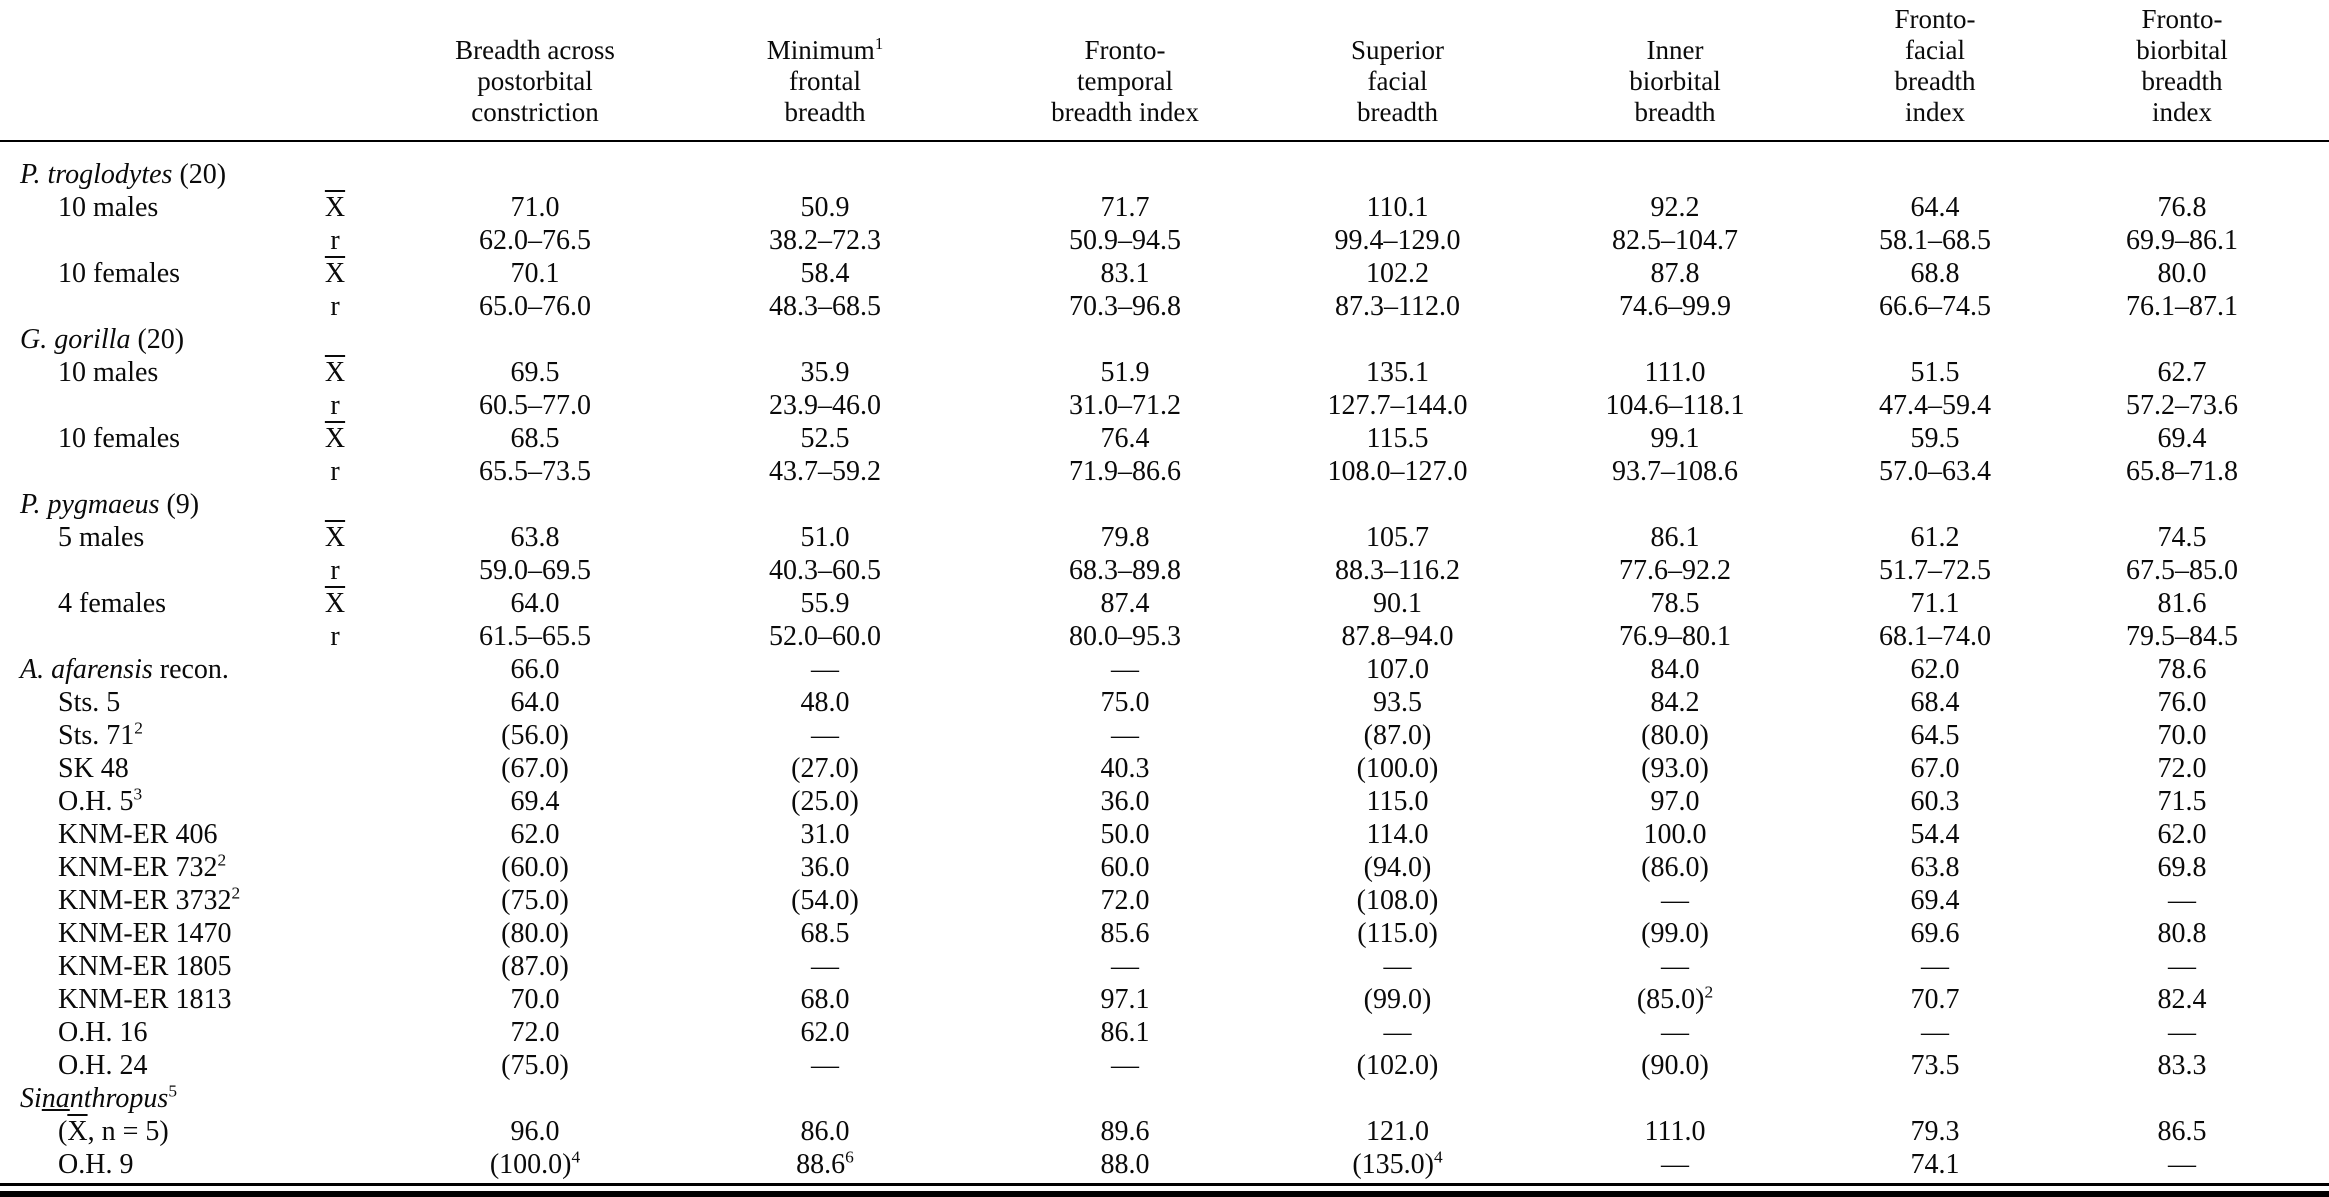  Describe the element at coordinates (1397, 768) in the screenshot. I see `data-cell: (100.0)` at that location.